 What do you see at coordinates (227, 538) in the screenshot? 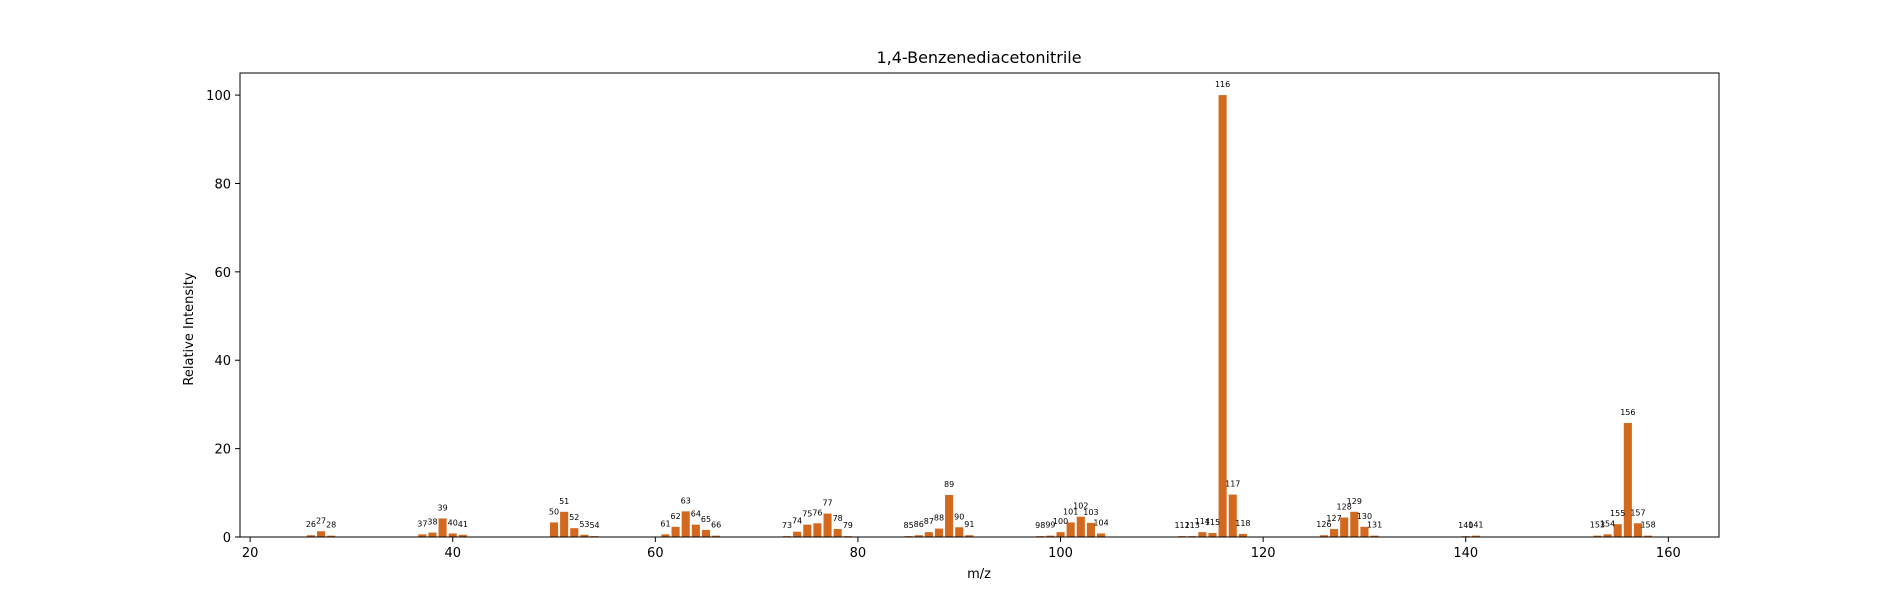
I see `y-tick-label: 0` at bounding box center [227, 538].